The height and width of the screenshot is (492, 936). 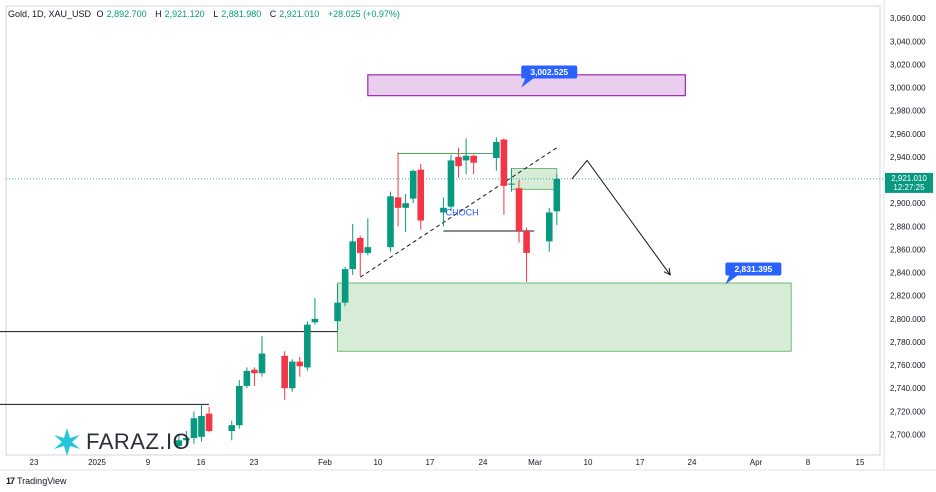 I want to click on y-tick-label: 2,880.000, so click(x=908, y=226).